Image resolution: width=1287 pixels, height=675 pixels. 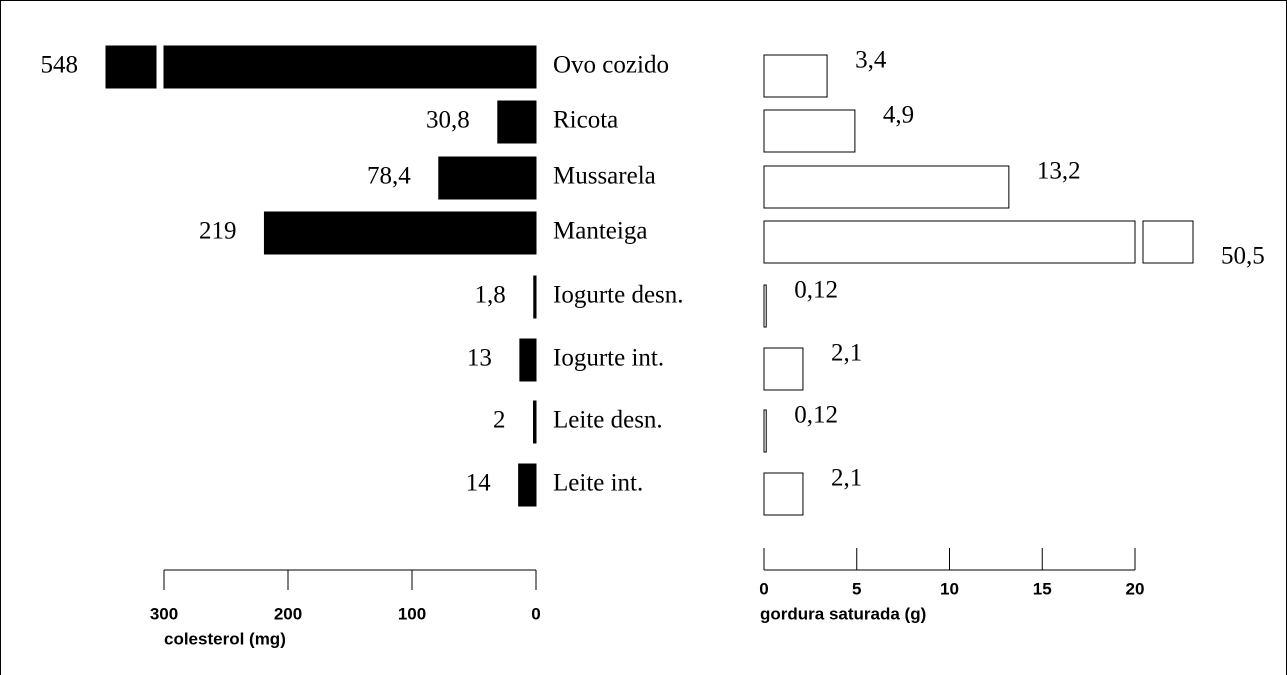 What do you see at coordinates (1135, 588) in the screenshot?
I see `x-tick-label: 20` at bounding box center [1135, 588].